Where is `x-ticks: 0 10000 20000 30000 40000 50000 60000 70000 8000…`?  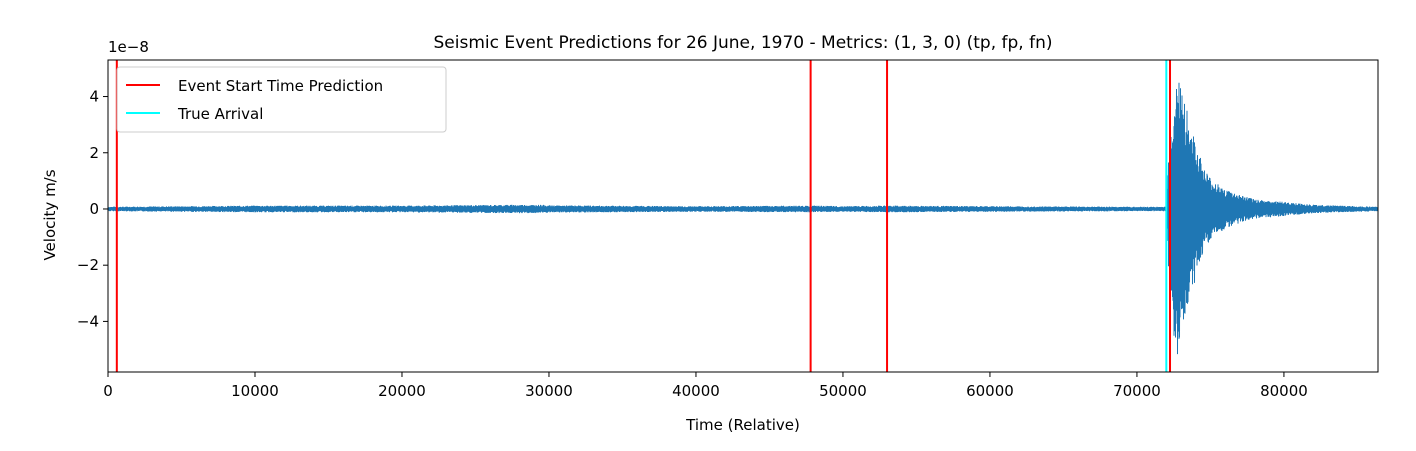
x-ticks: 0 10000 20000 30000 40000 50000 60000 70000 8000… is located at coordinates (705, 386).